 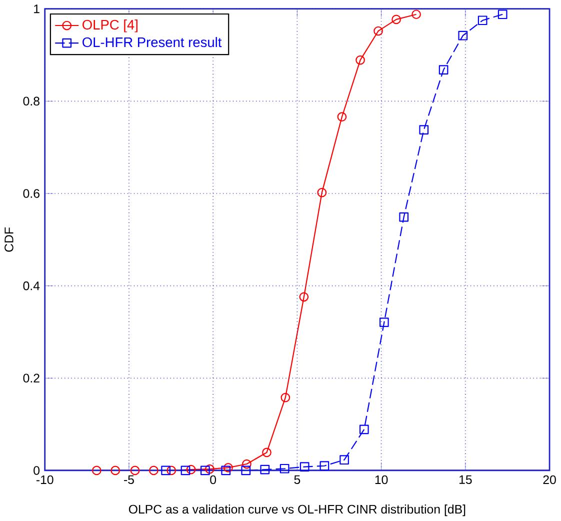 What do you see at coordinates (31, 286) in the screenshot?
I see `y-tick-label: 0.4` at bounding box center [31, 286].